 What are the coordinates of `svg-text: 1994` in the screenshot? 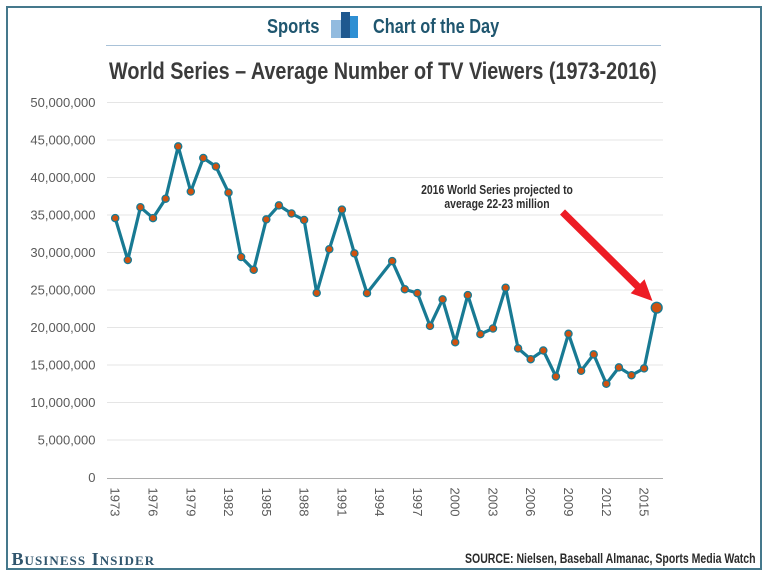 It's located at (379, 502).